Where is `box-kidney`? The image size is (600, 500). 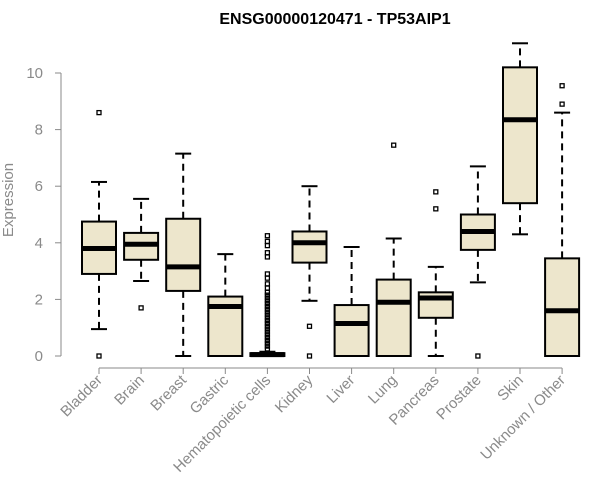
box-kidney is located at coordinates (309, 272).